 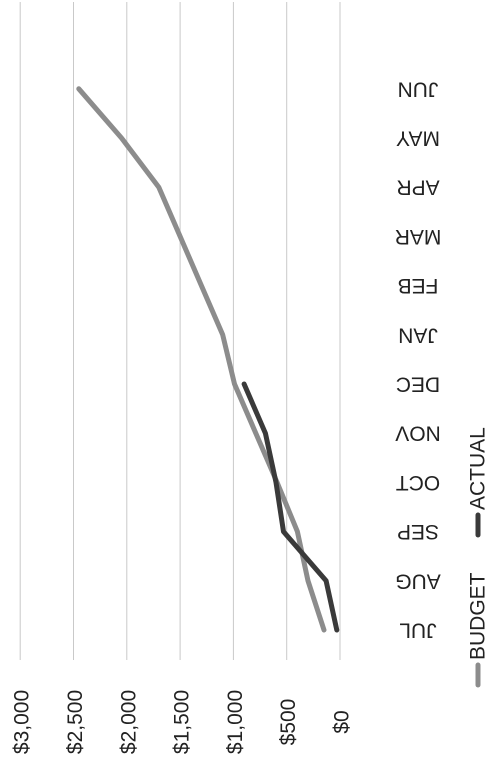 What do you see at coordinates (290, 507) in the screenshot?
I see `series-line-actual` at bounding box center [290, 507].